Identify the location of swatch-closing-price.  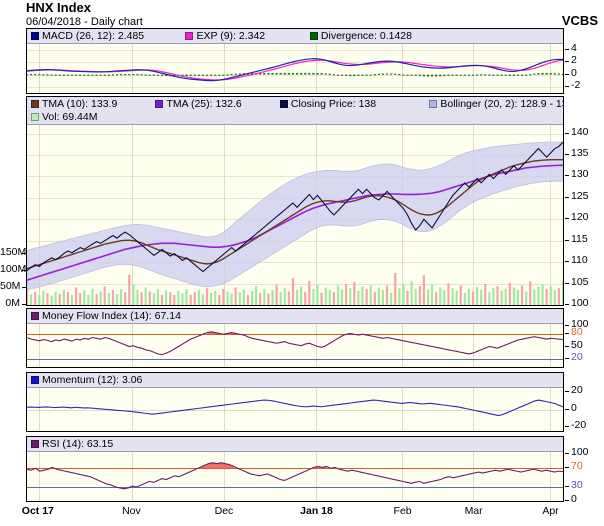
(283, 104).